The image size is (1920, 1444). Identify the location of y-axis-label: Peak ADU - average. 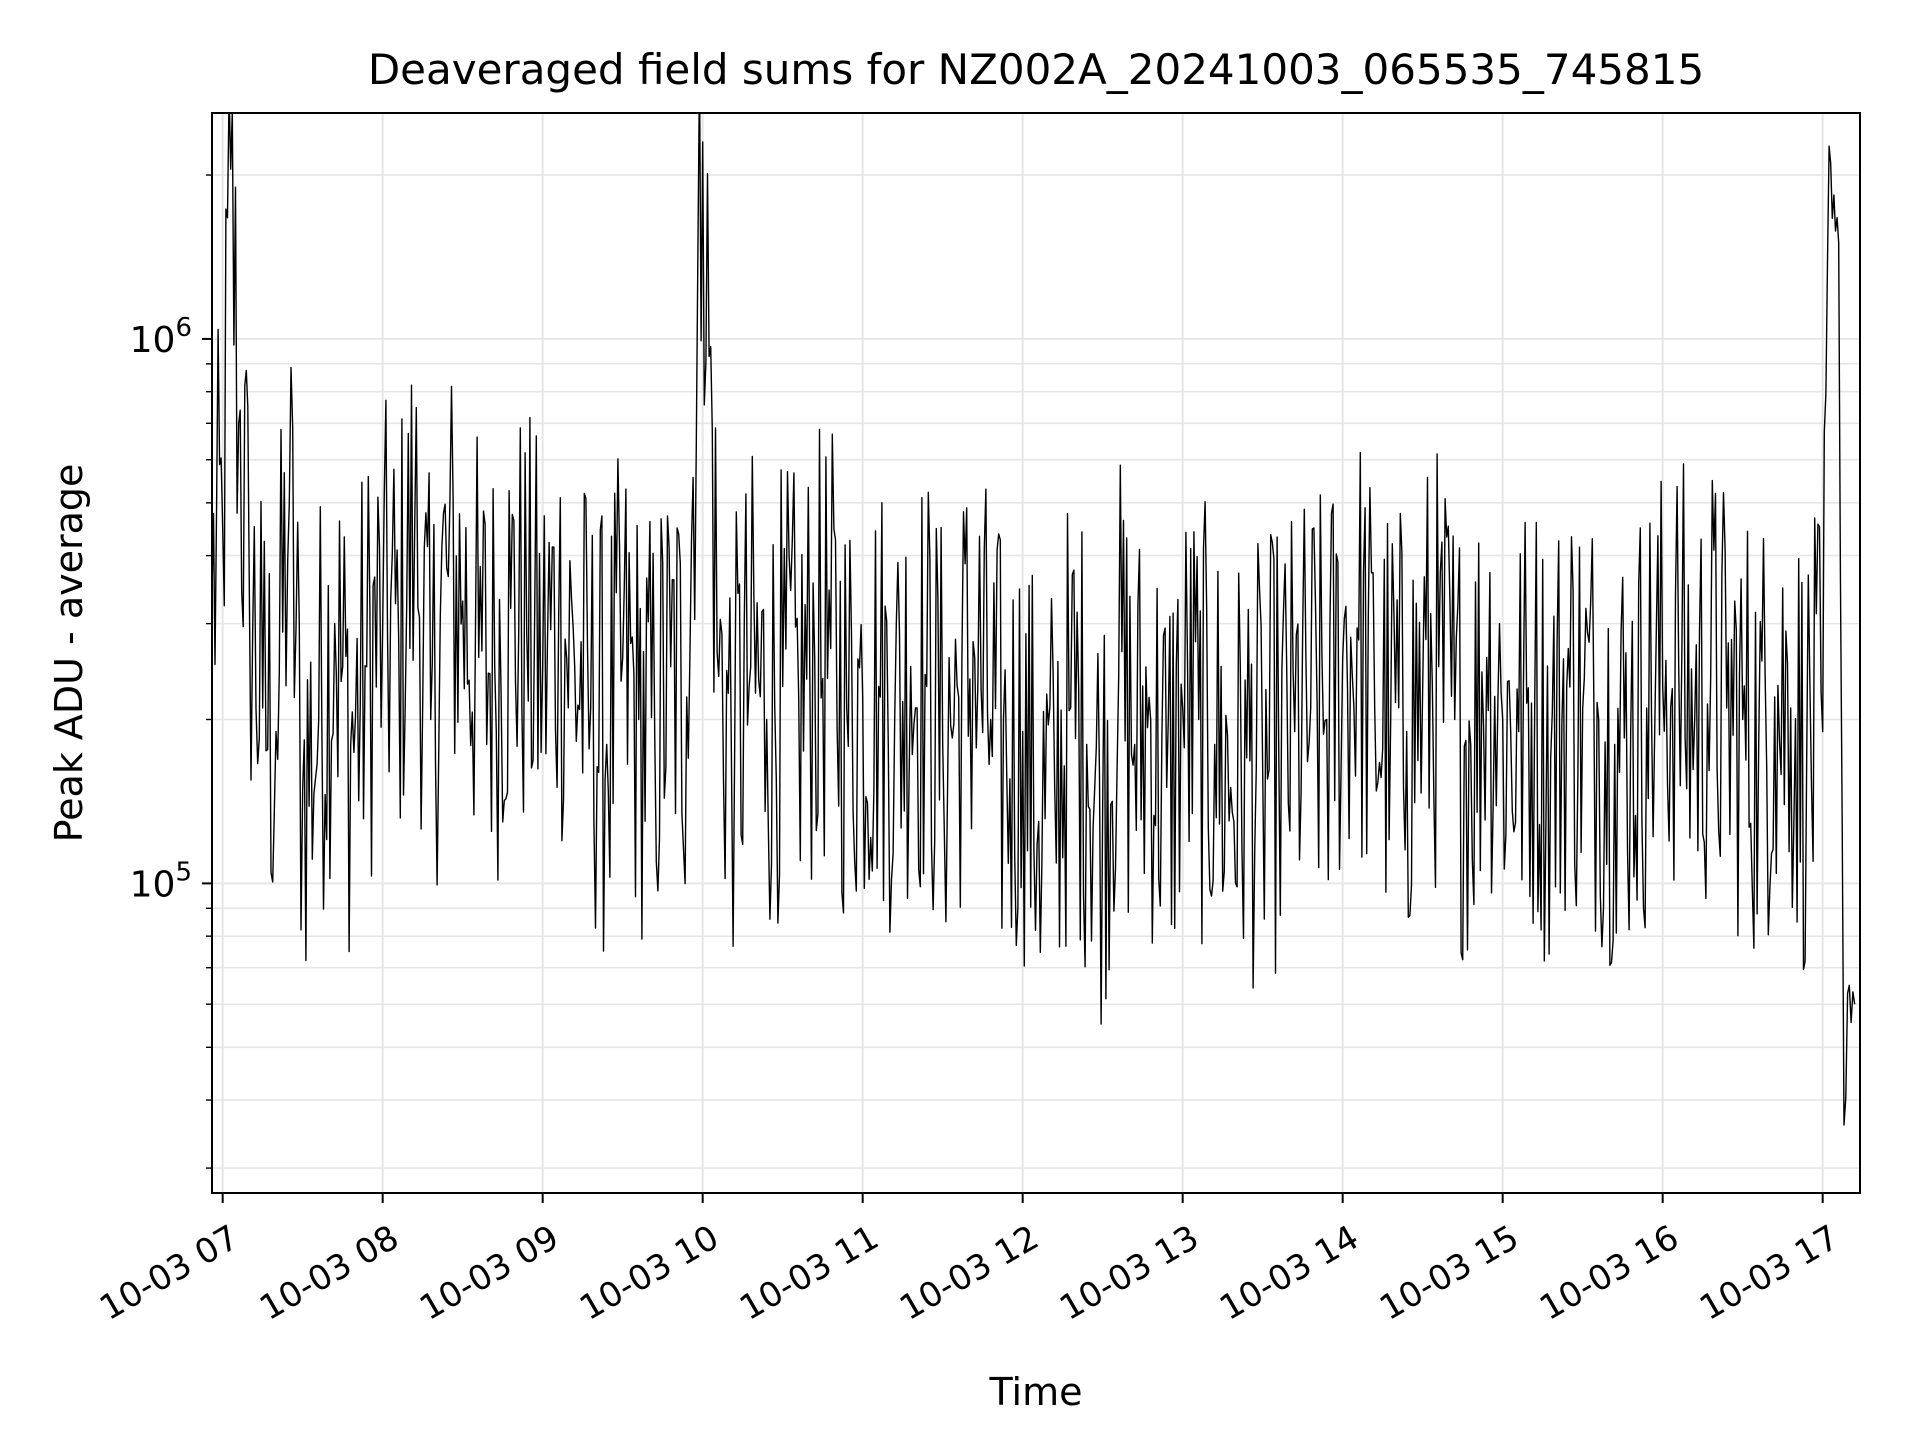
(69, 653).